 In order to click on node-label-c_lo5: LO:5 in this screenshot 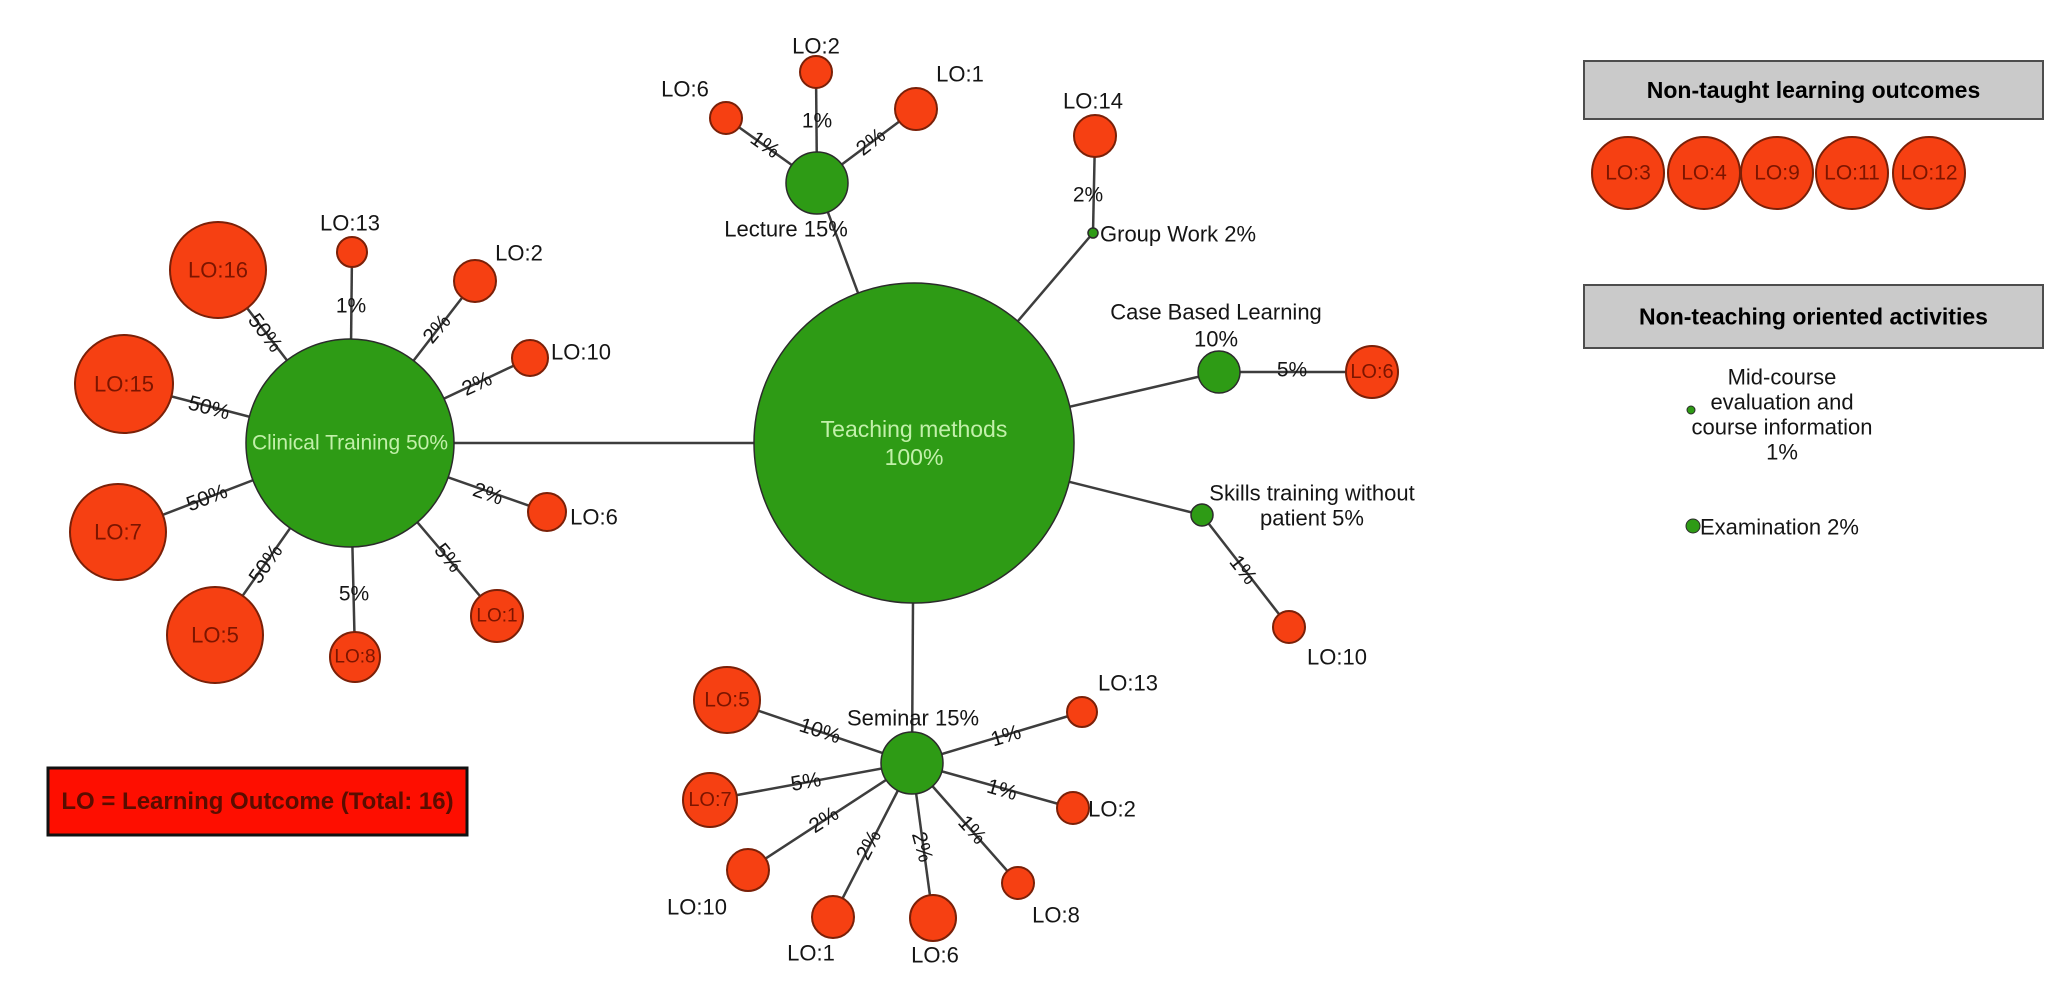, I will do `click(215, 635)`.